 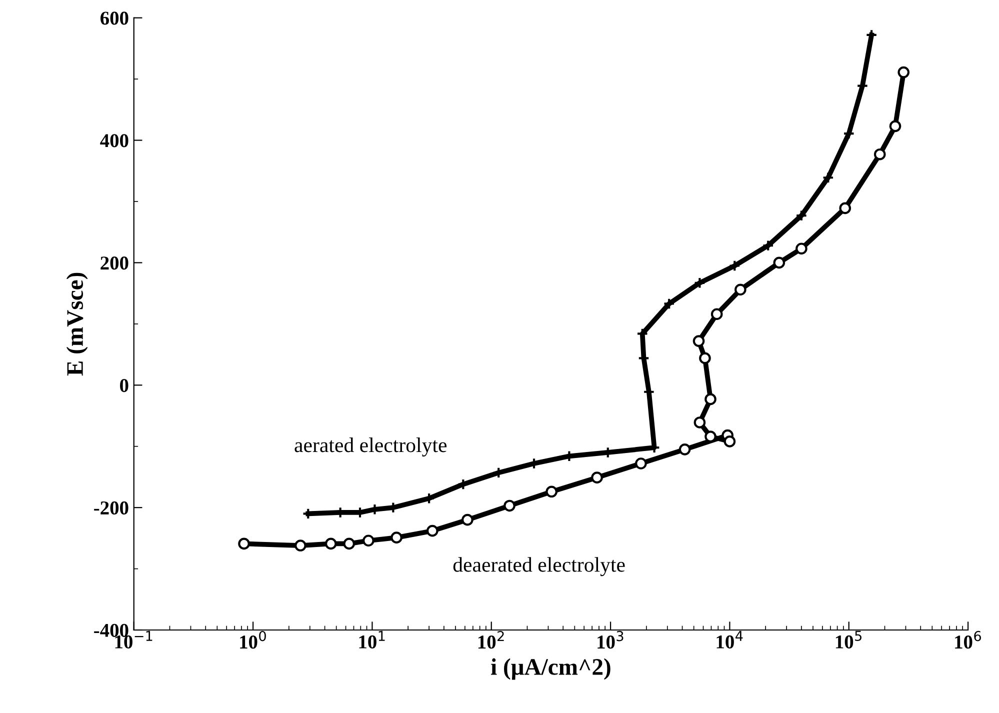 I want to click on series-label: aerated electrolyte, so click(x=370, y=447).